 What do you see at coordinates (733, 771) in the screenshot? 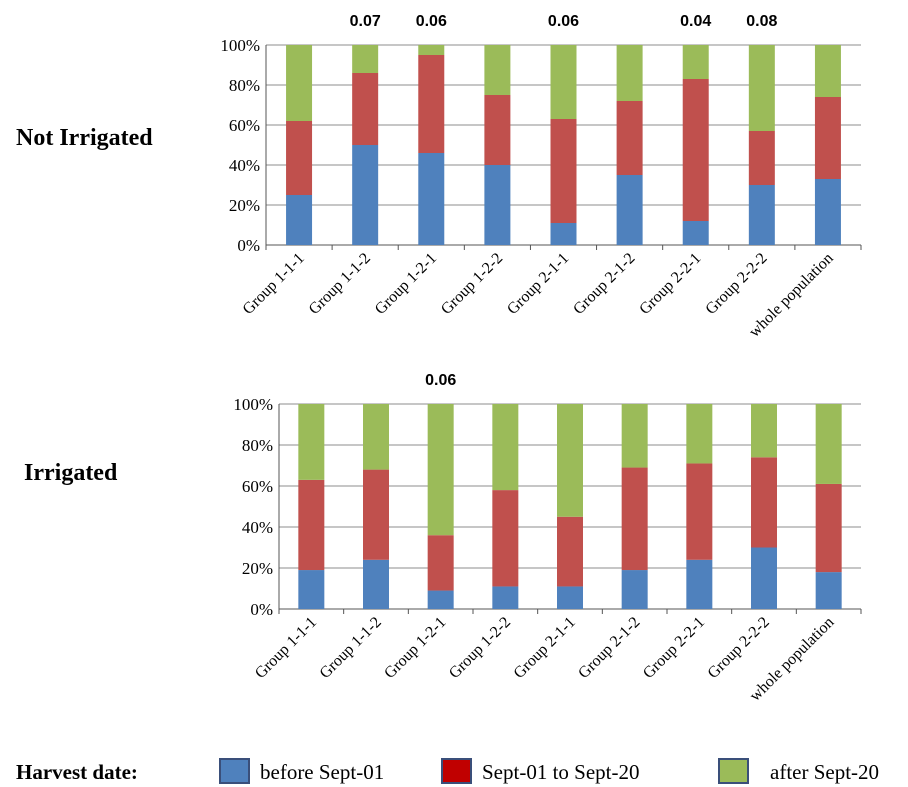
I see `legend-swatch-after` at bounding box center [733, 771].